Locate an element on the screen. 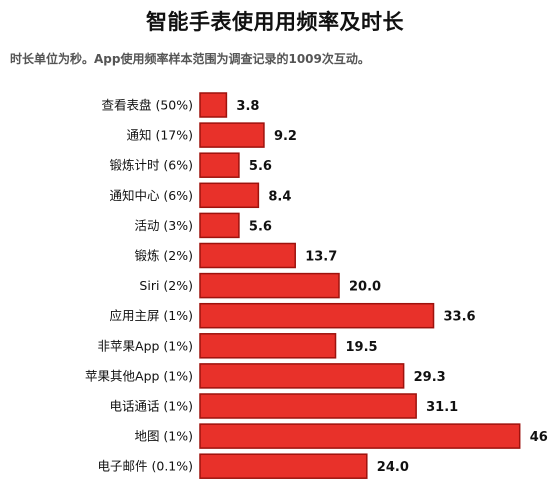 The image size is (550, 486). value-label: 46 is located at coordinates (539, 437).